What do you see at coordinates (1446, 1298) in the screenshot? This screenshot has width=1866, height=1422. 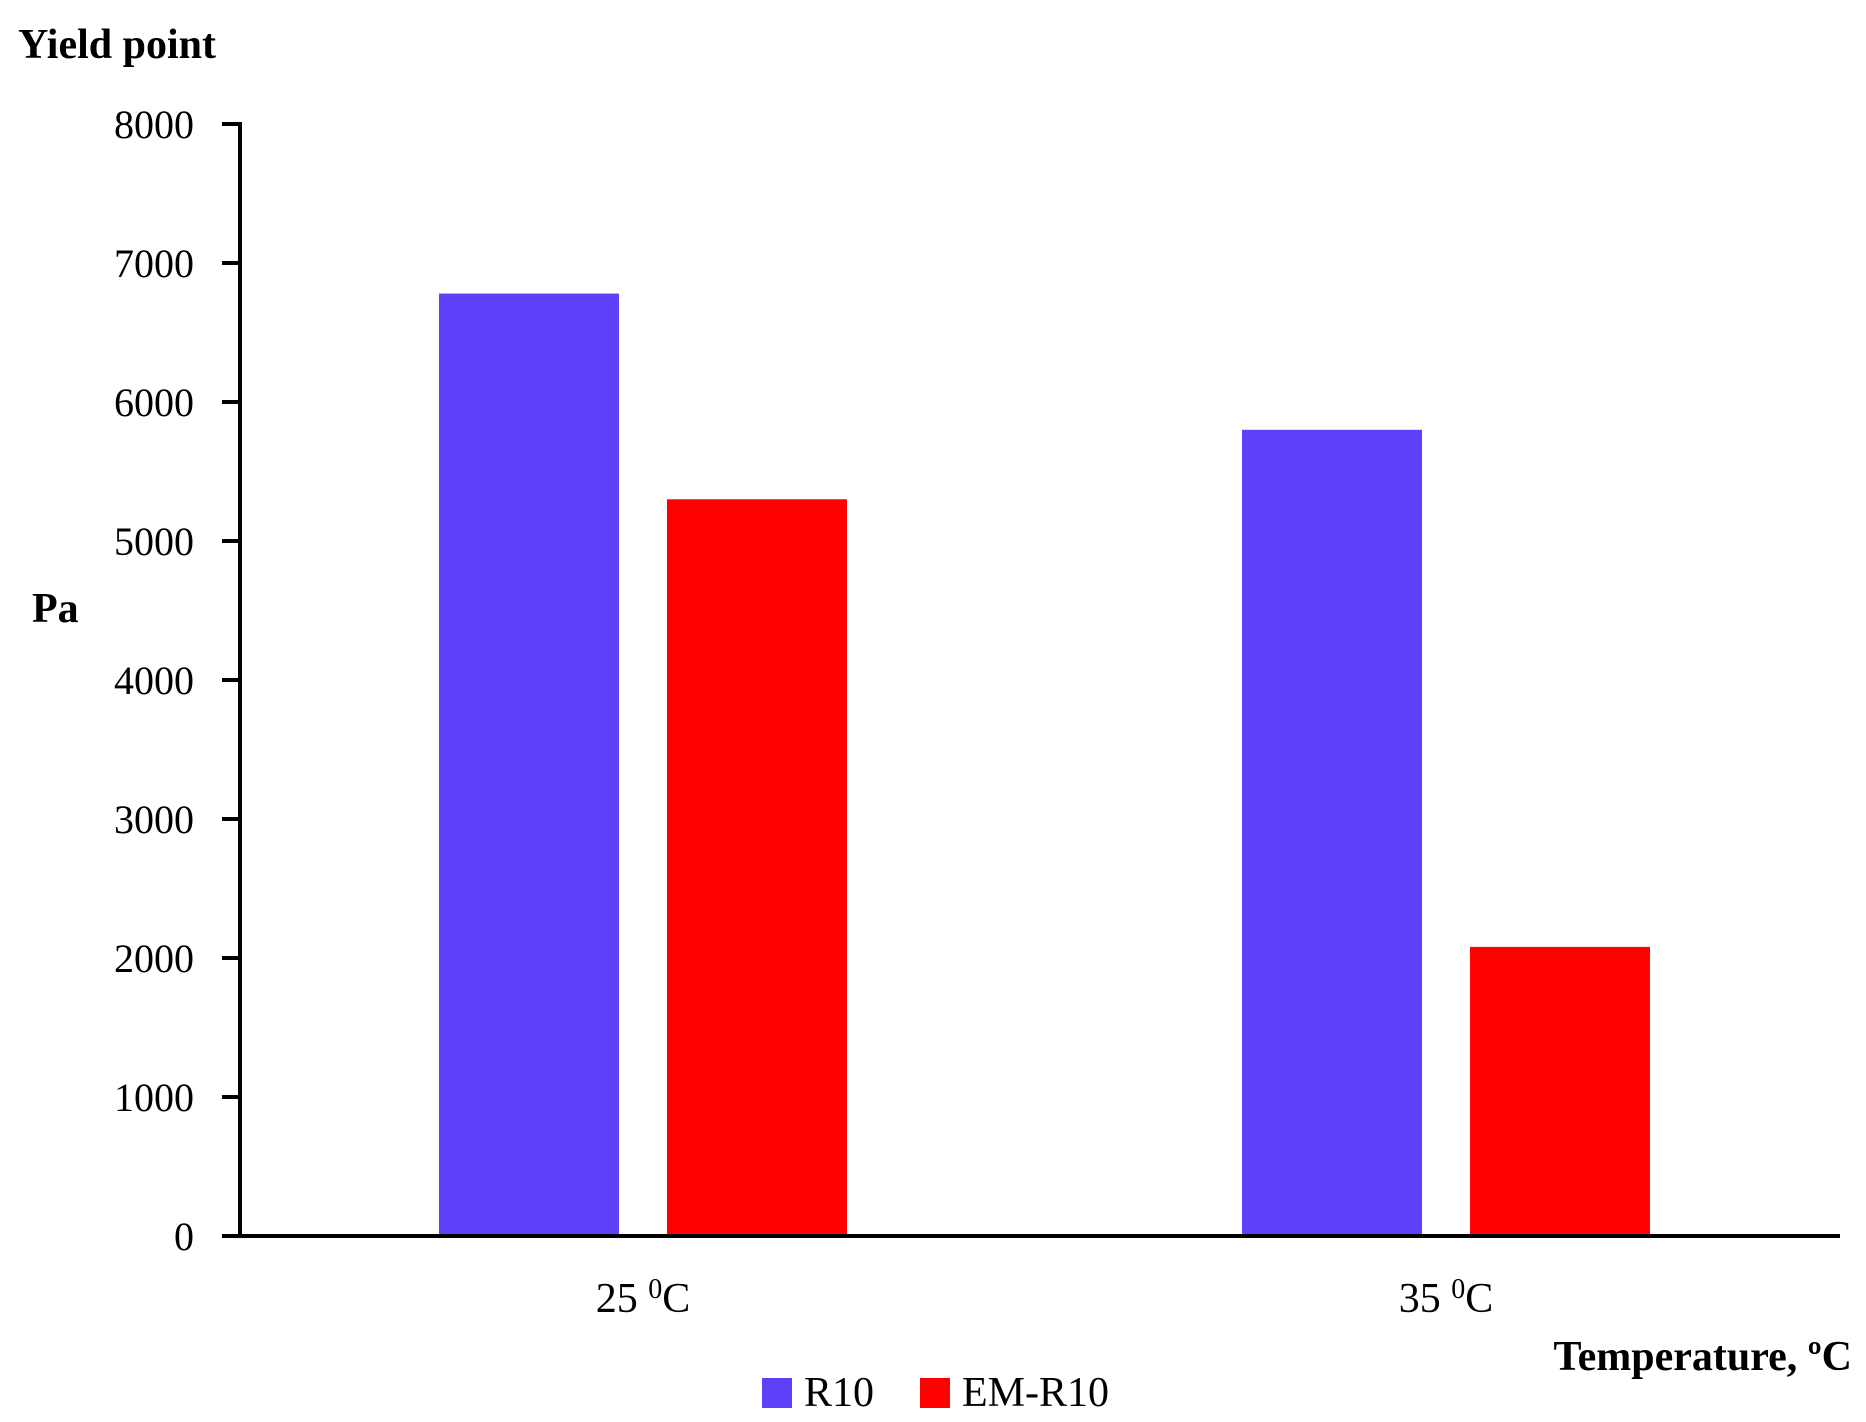 I see `x-tick-label: 35 0C` at bounding box center [1446, 1298].